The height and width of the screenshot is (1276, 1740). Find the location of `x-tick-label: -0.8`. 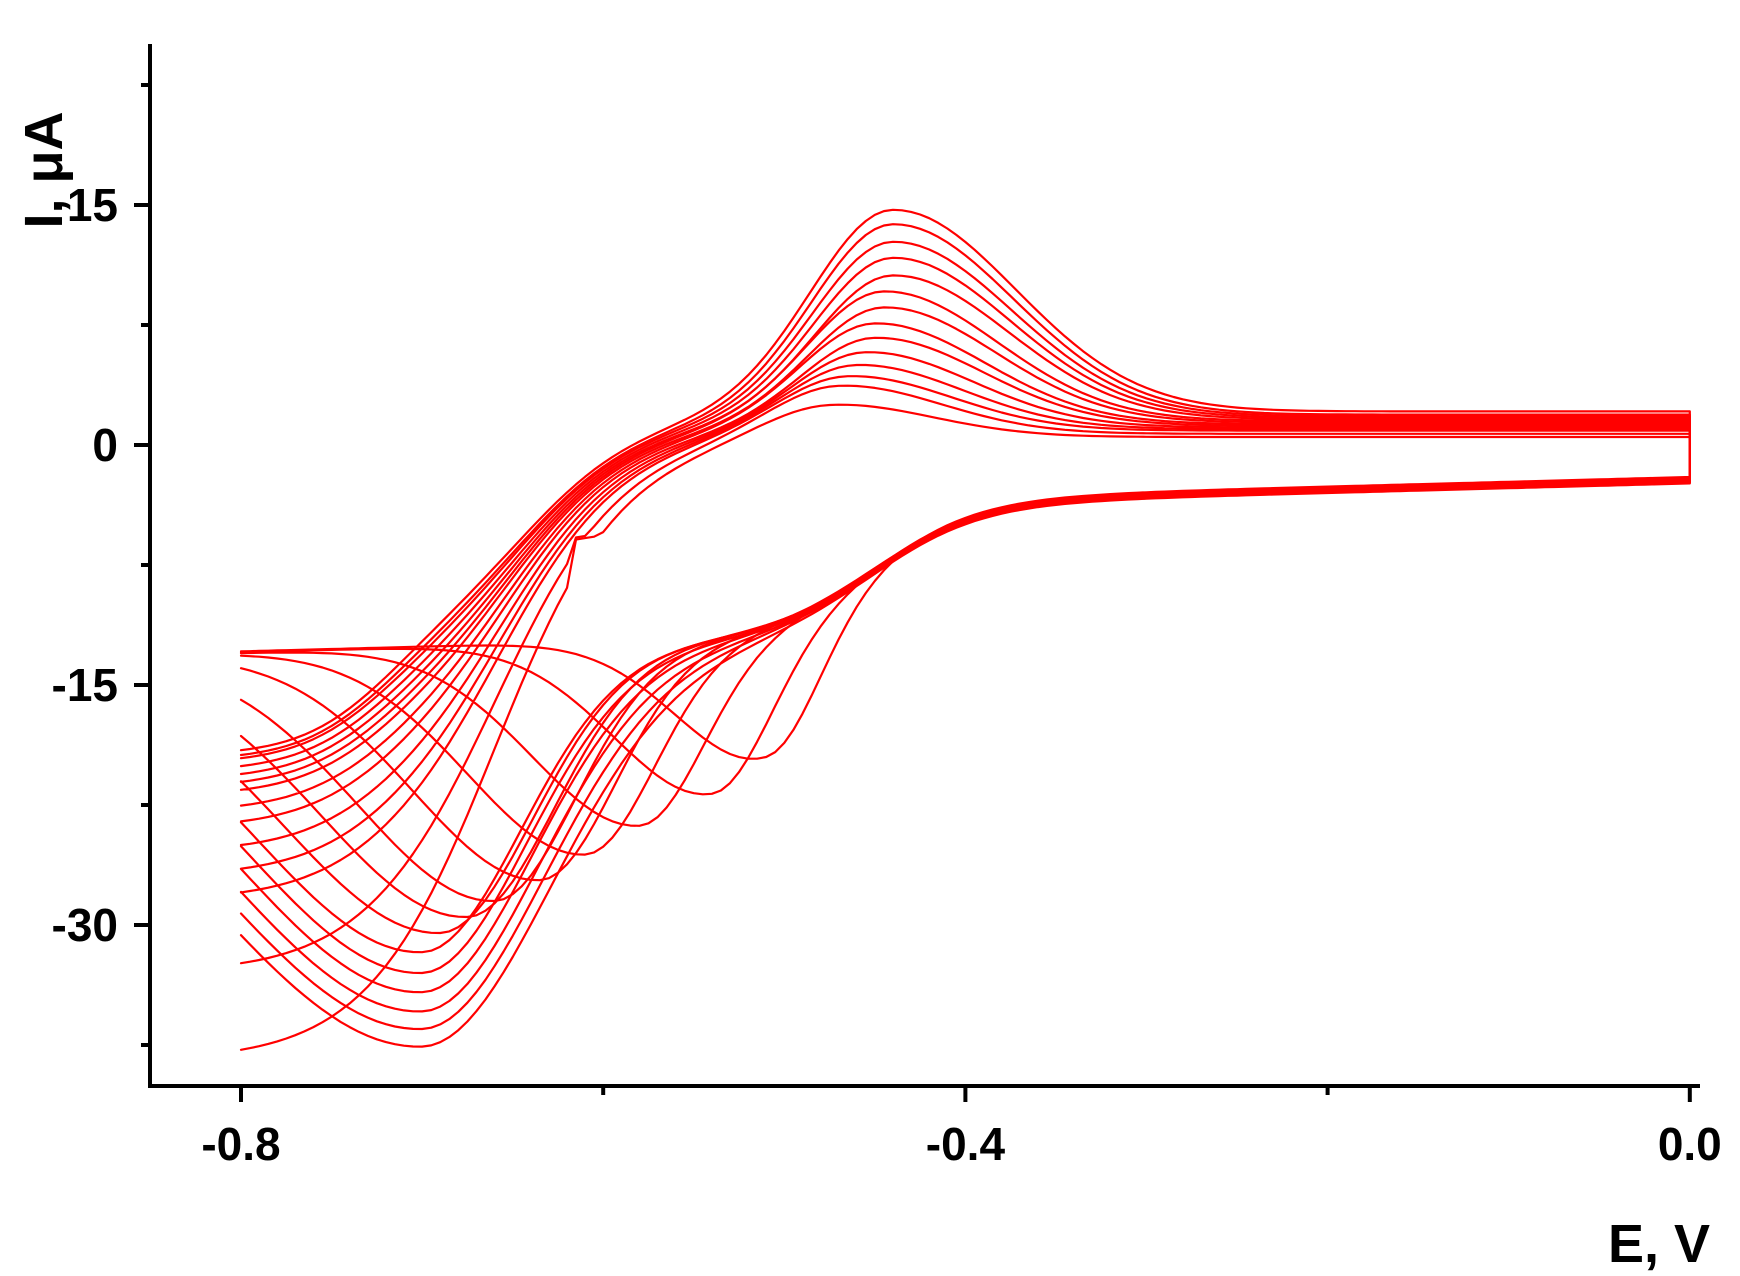

x-tick-label: -0.8 is located at coordinates (240, 1144).